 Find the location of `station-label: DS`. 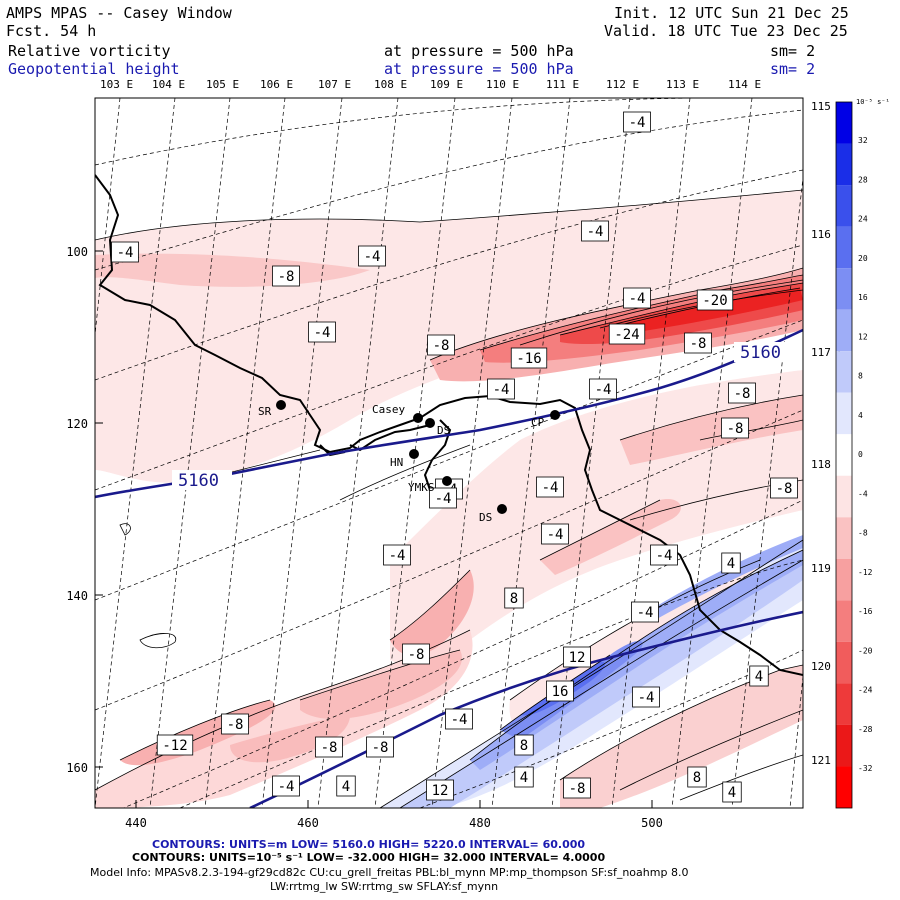

station-label: DS is located at coordinates (485, 517).